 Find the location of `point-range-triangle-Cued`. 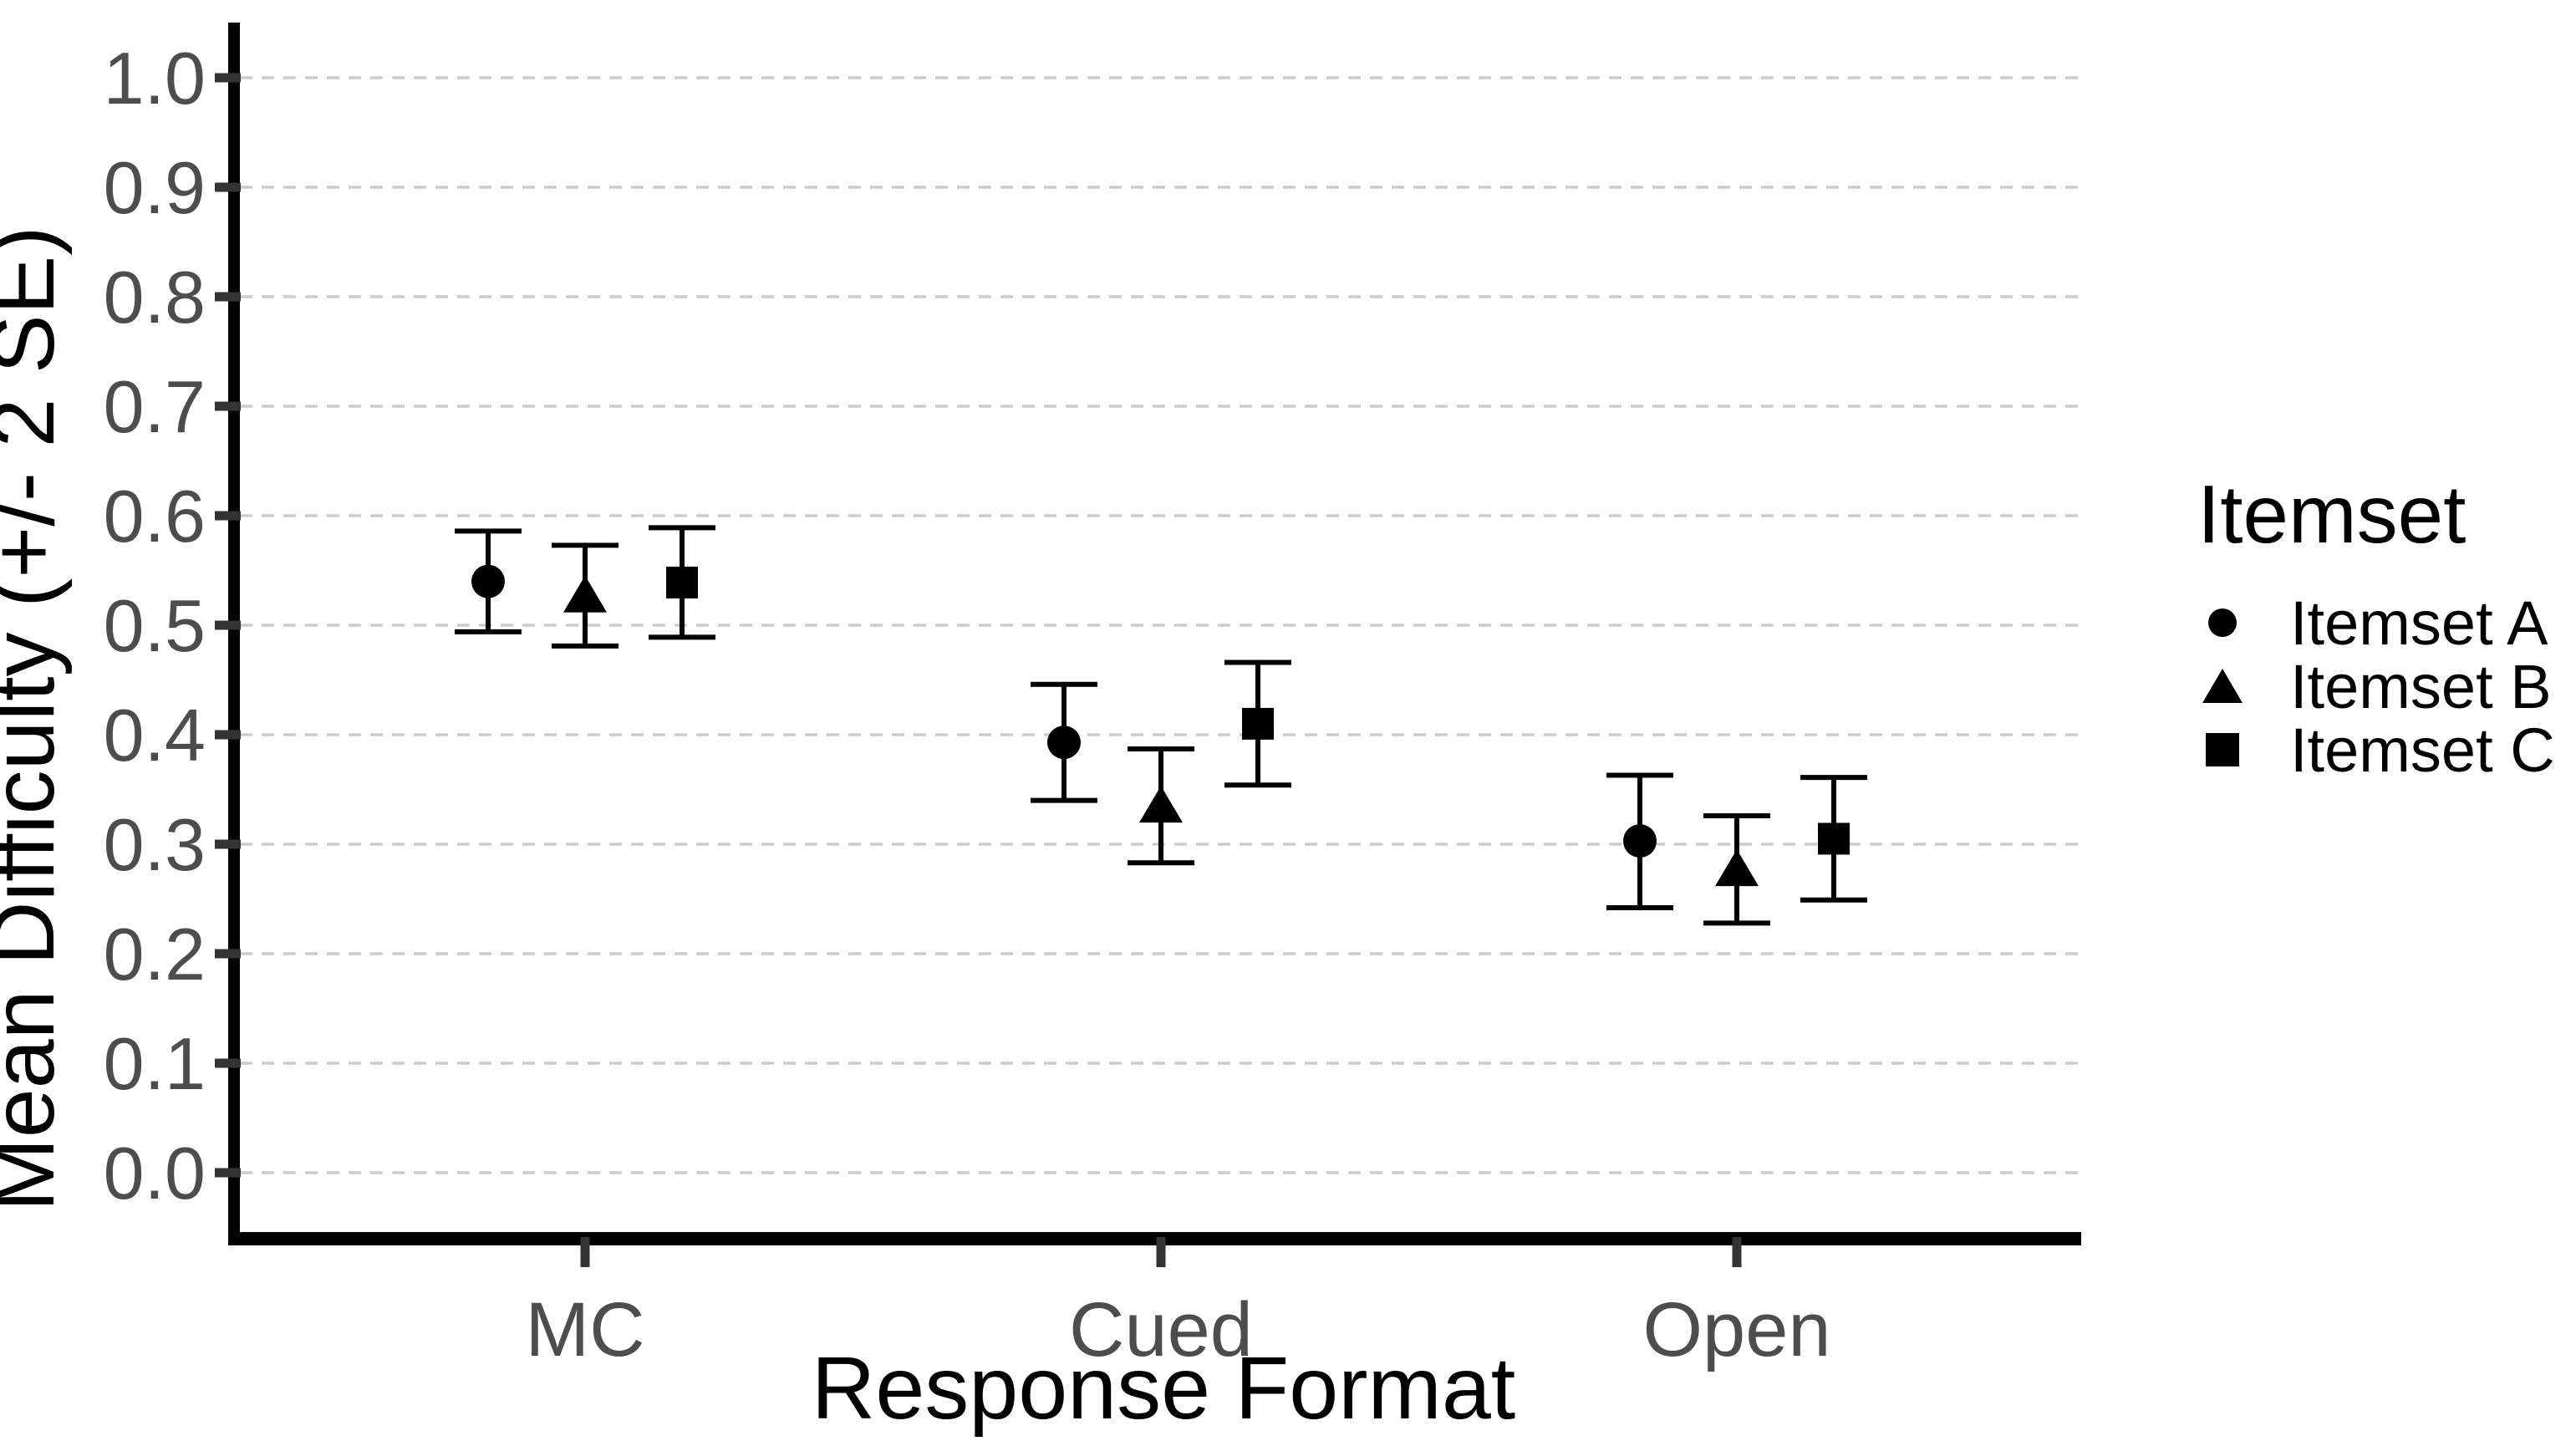

point-range-triangle-Cued is located at coordinates (1161, 806).